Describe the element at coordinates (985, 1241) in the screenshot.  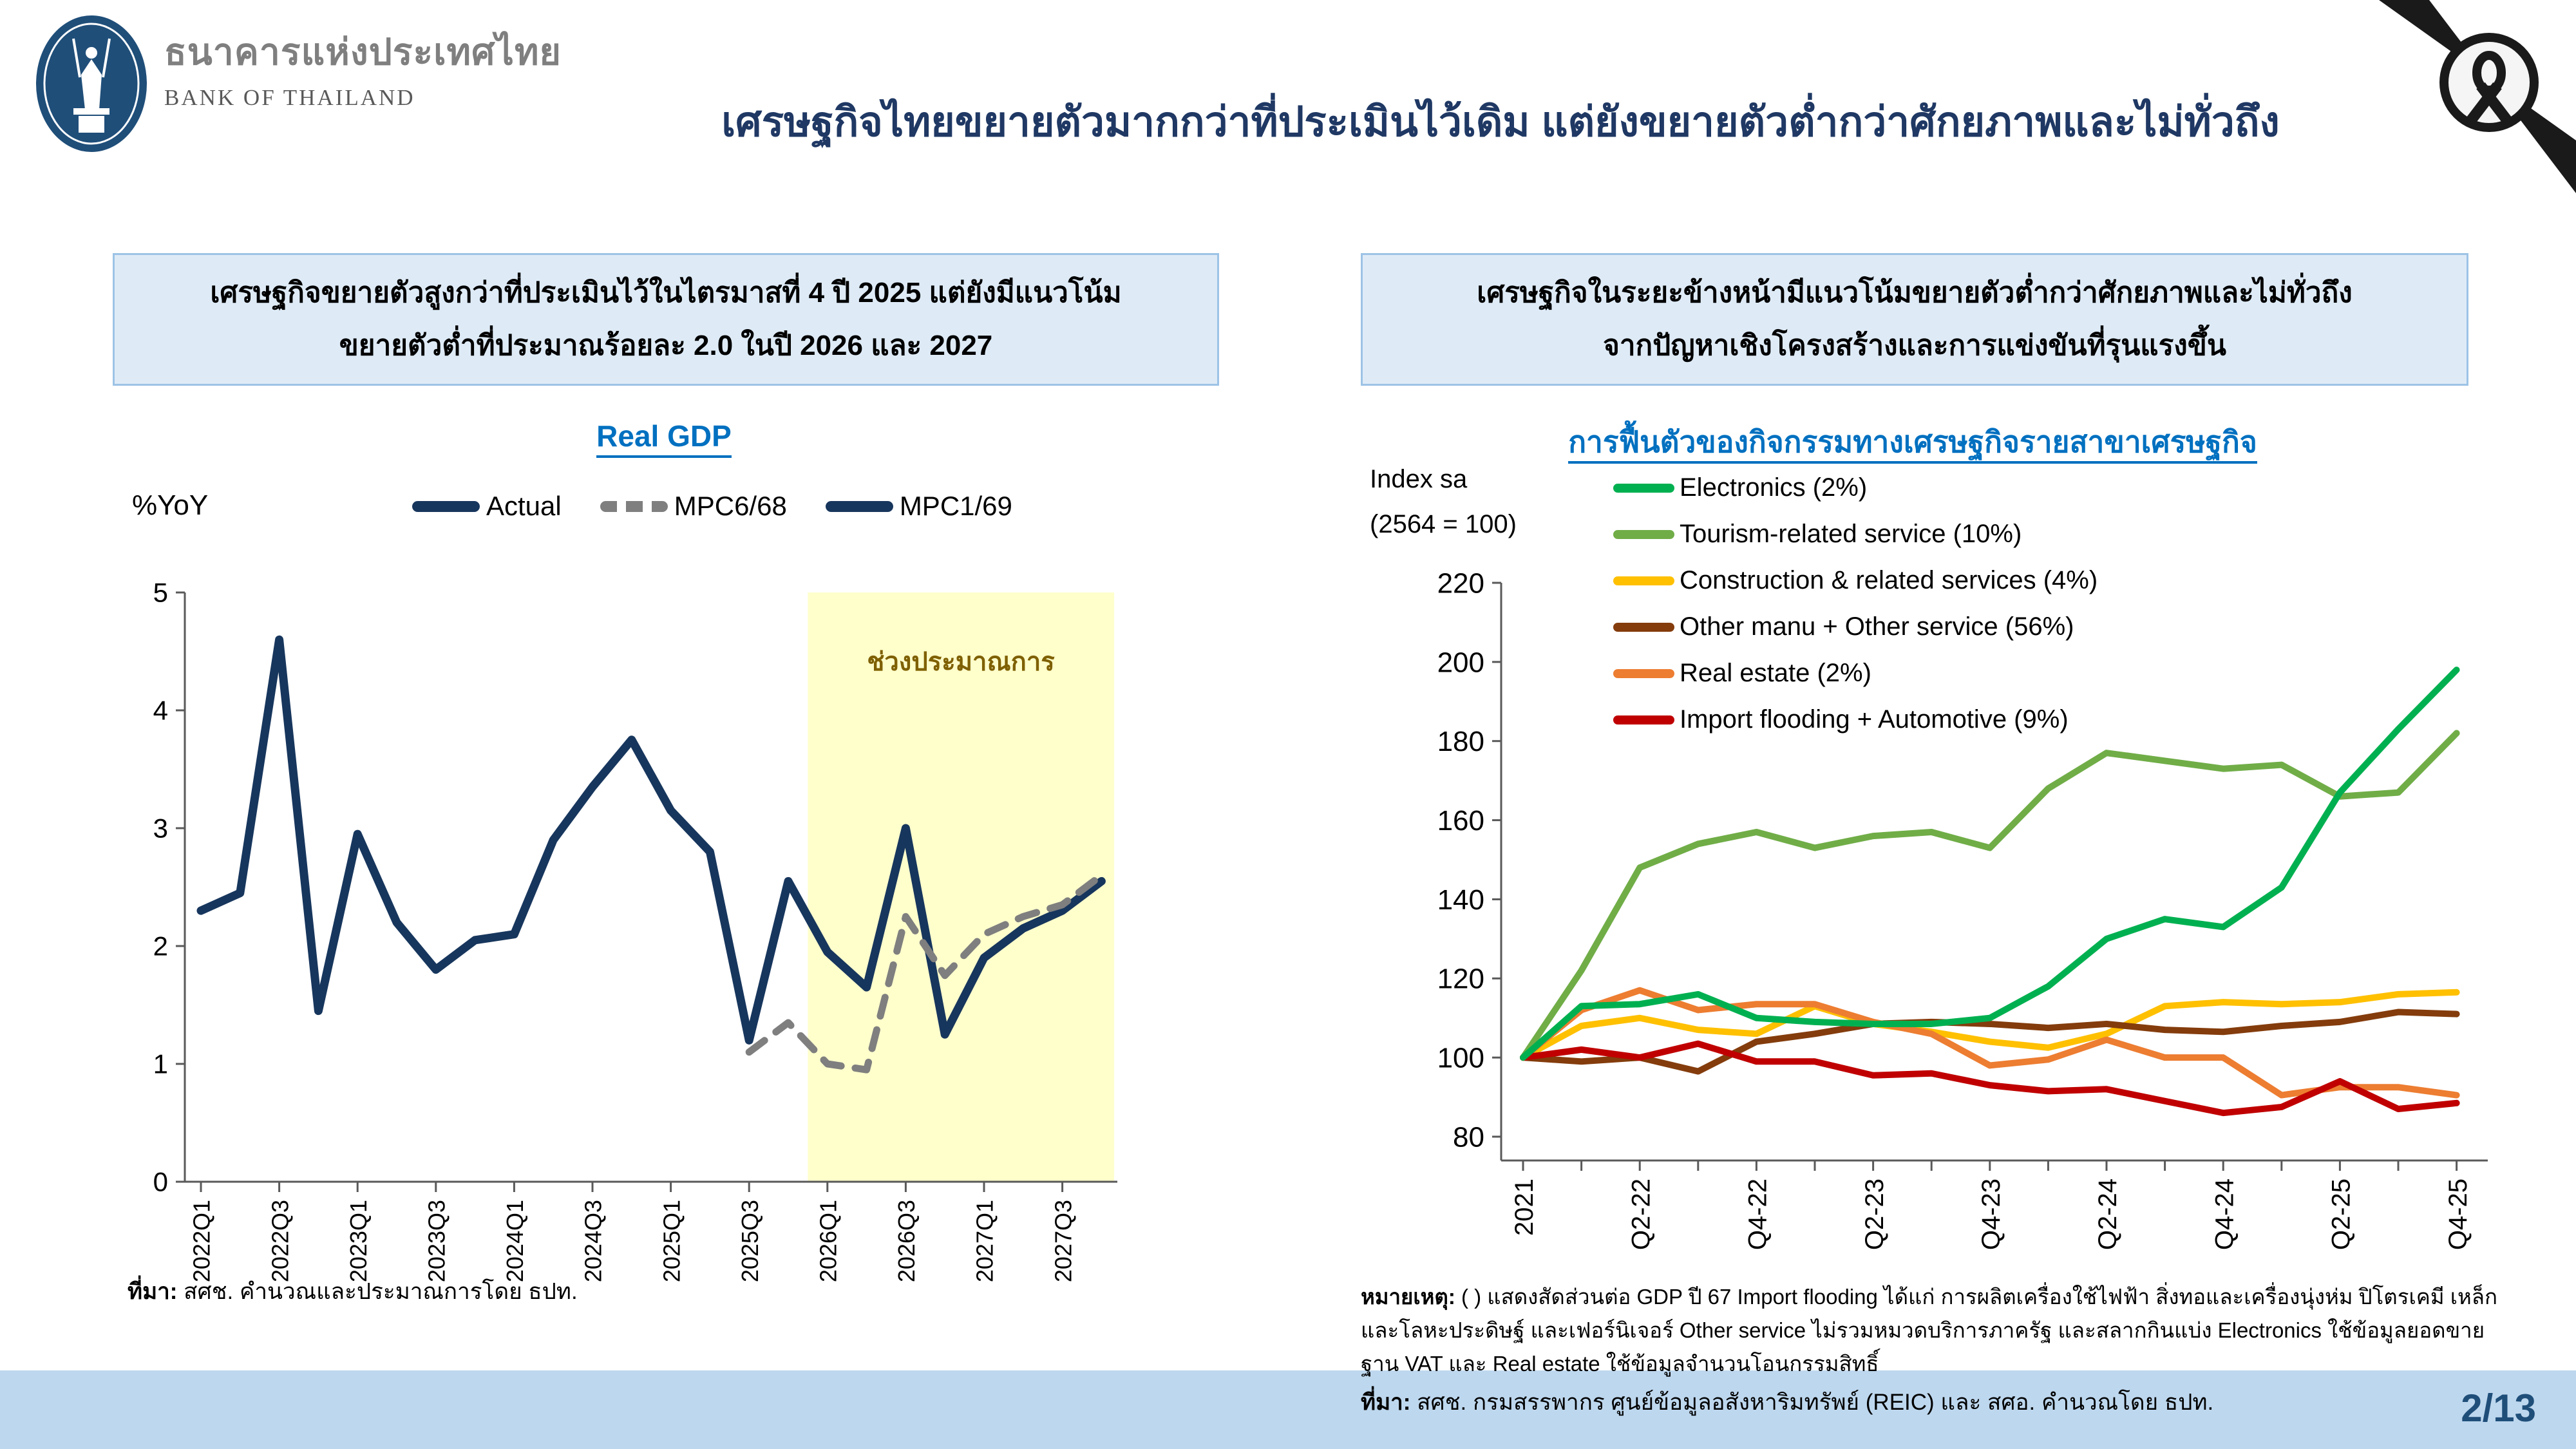
I see `x-tick-label: 2027Q1` at that location.